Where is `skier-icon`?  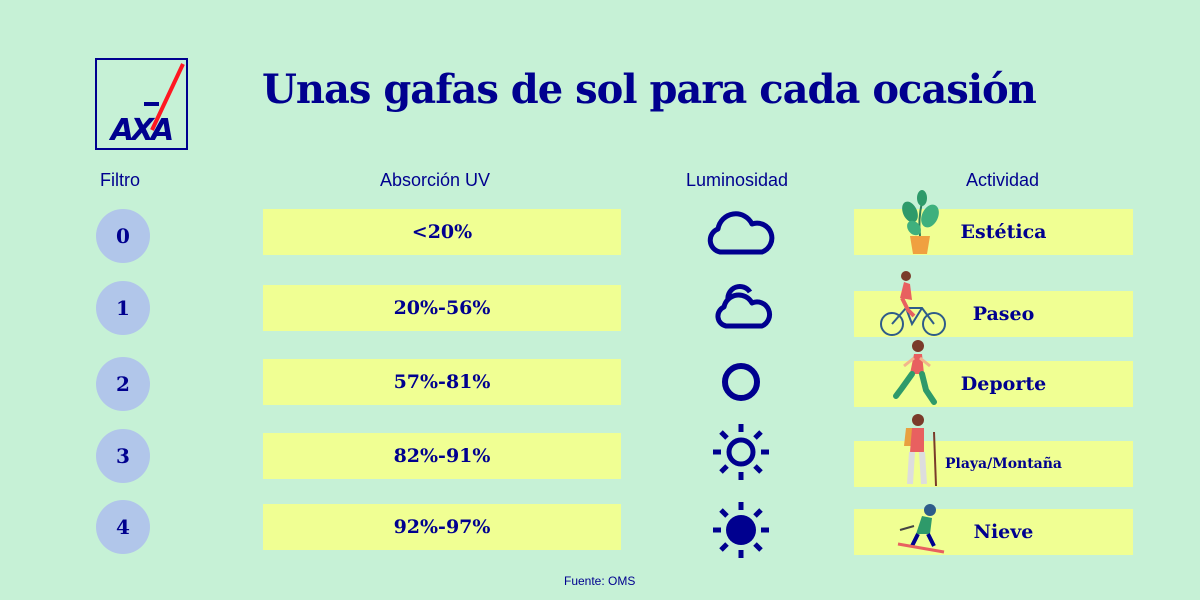
skier-icon is located at coordinates (921, 529).